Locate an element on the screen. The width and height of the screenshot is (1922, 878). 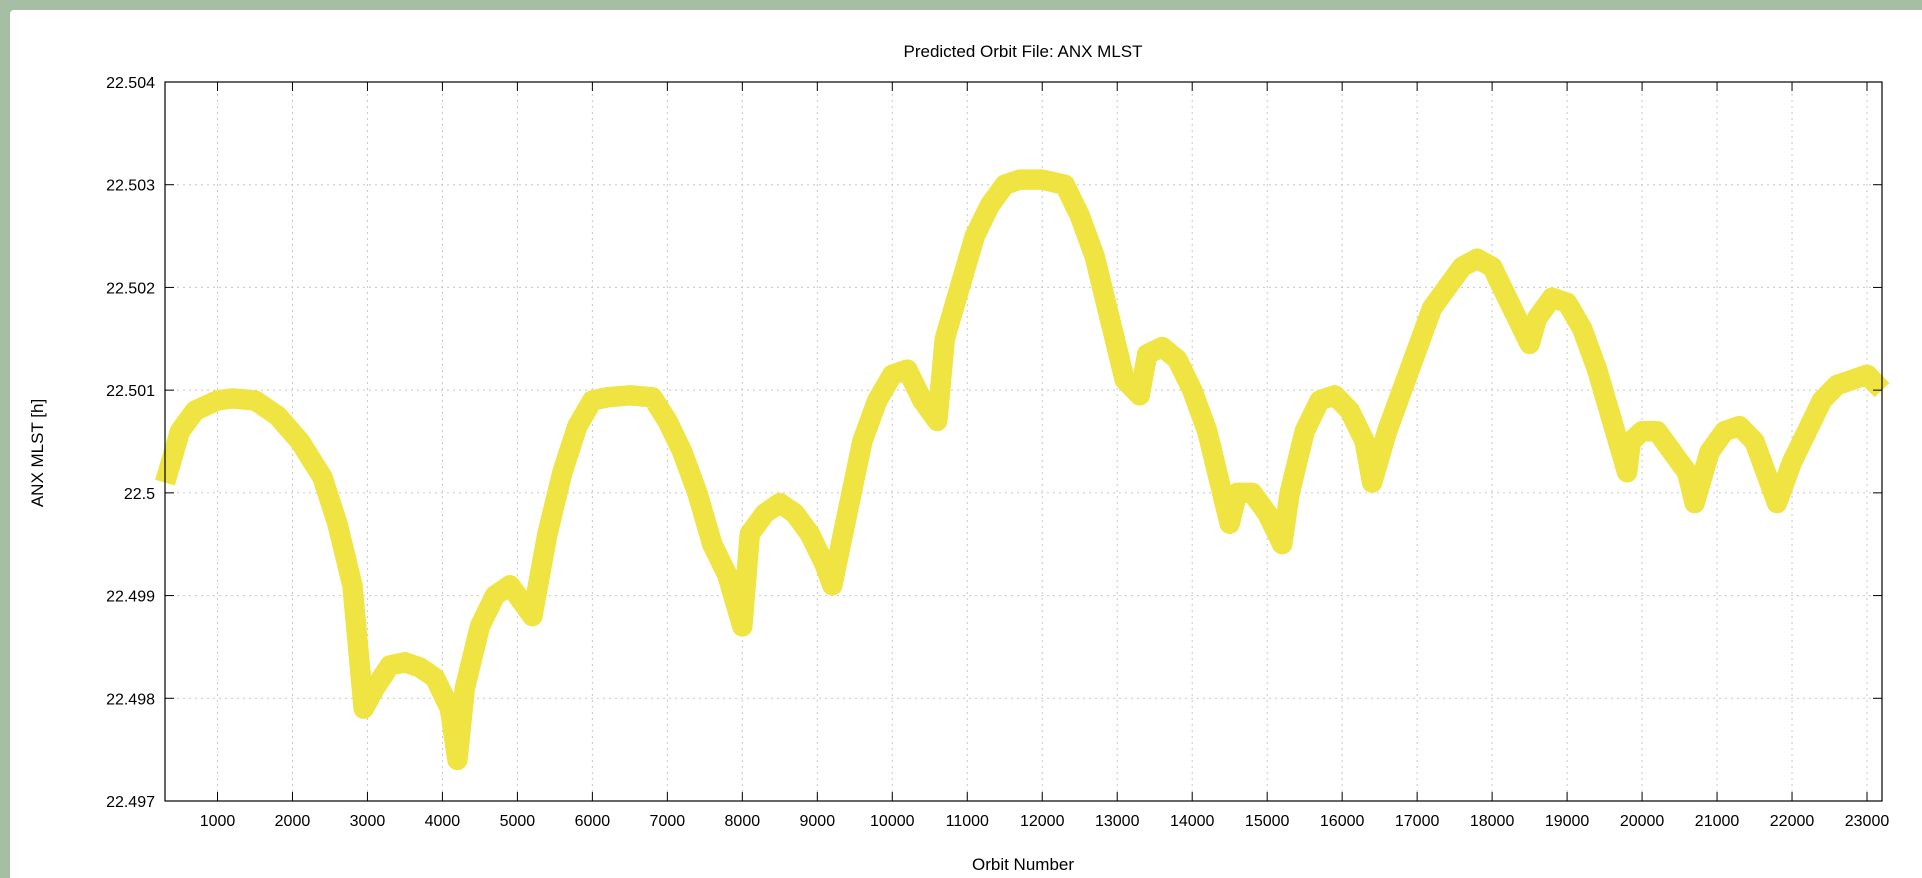
x-tick-label: 11000 is located at coordinates (967, 821).